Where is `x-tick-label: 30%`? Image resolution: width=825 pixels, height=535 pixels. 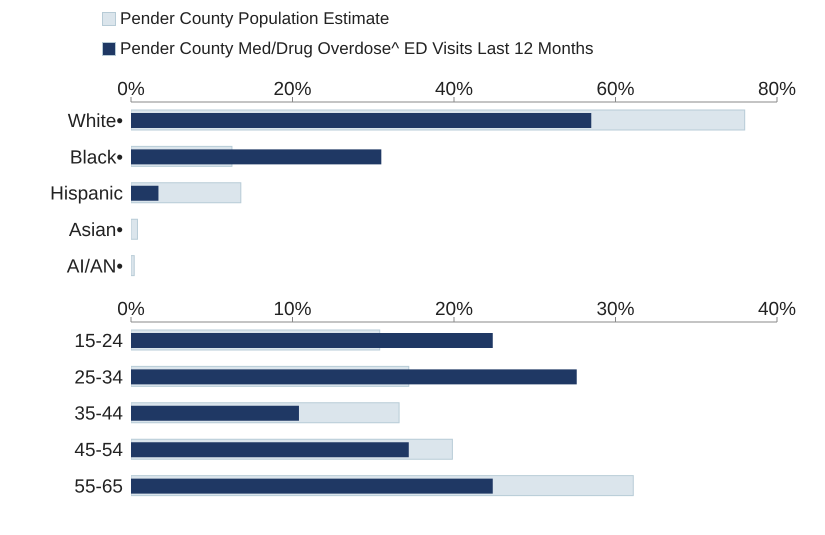 x-tick-label: 30% is located at coordinates (615, 309).